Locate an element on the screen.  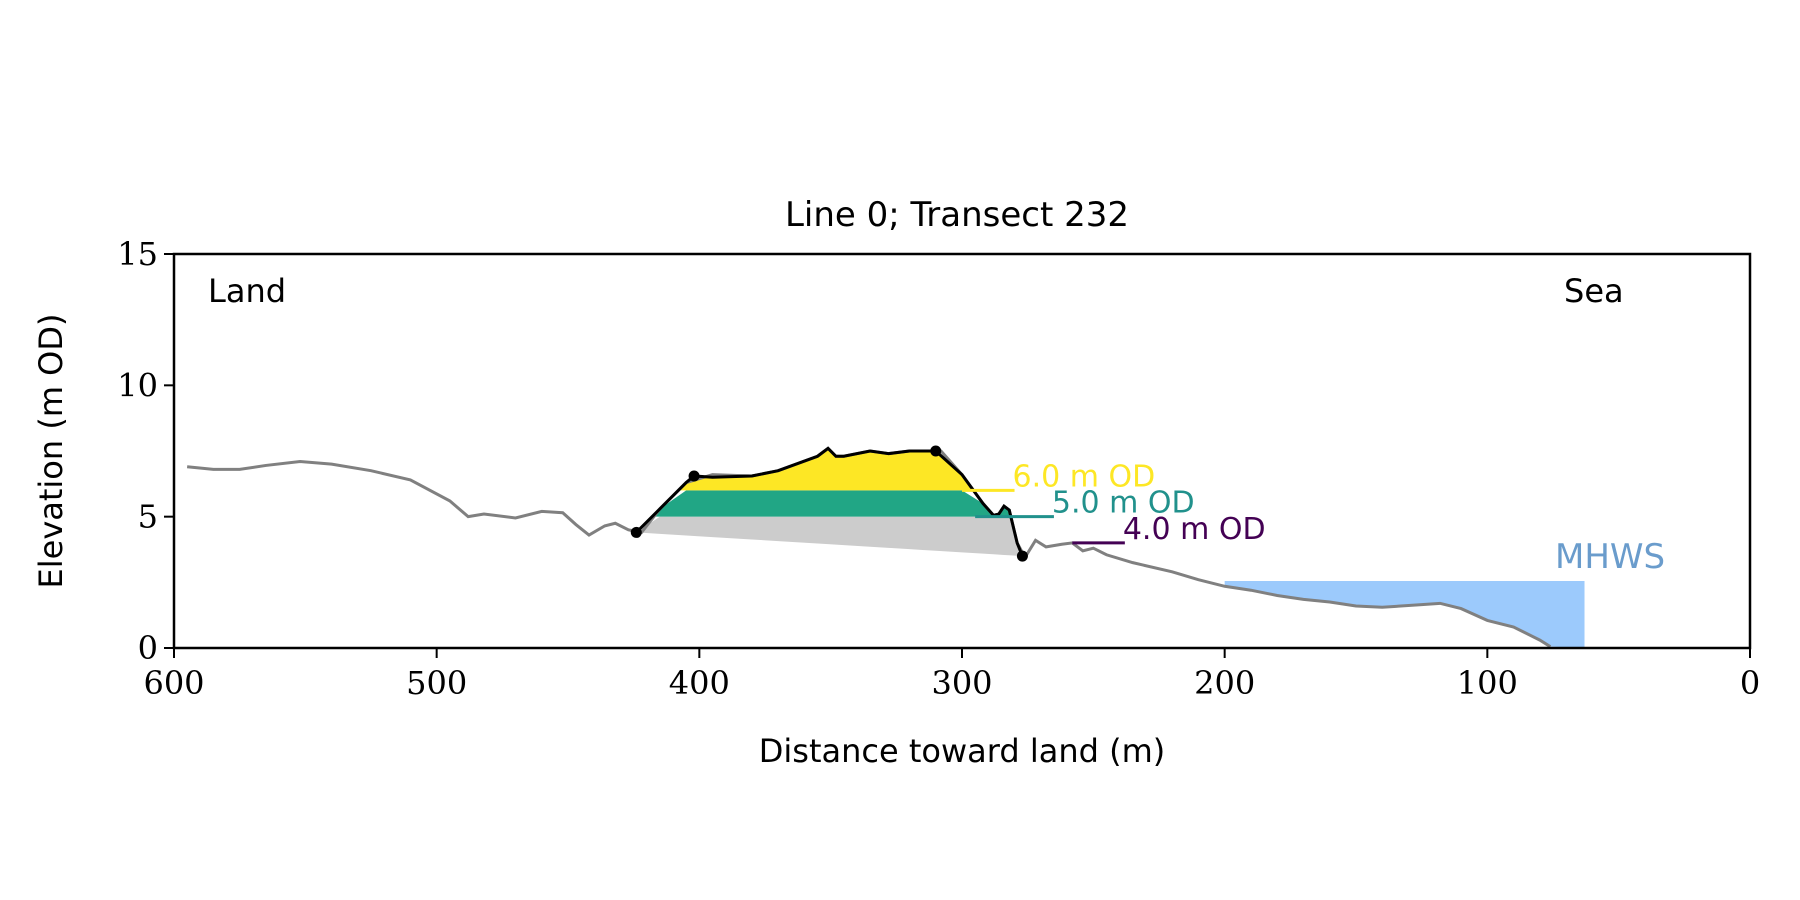
x-axis: 600 500 400 300 200 100 0 is located at coordinates (951, 675).